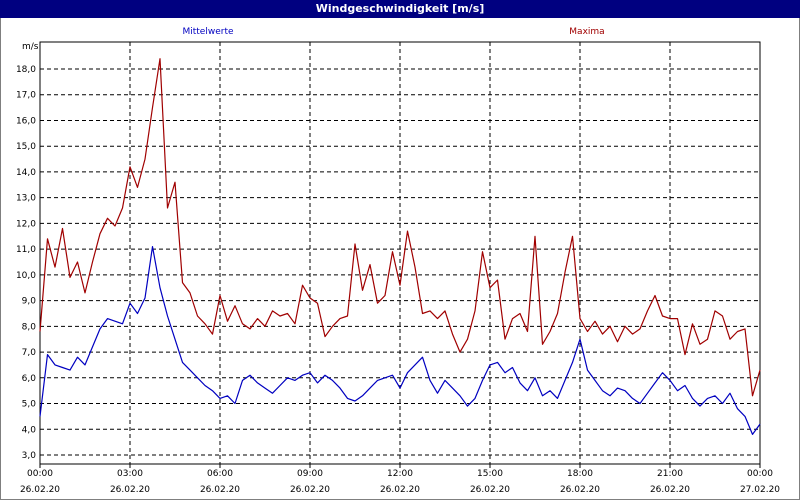 The width and height of the screenshot is (800, 500). I want to click on y-tick-label: 16,0, so click(26, 121).